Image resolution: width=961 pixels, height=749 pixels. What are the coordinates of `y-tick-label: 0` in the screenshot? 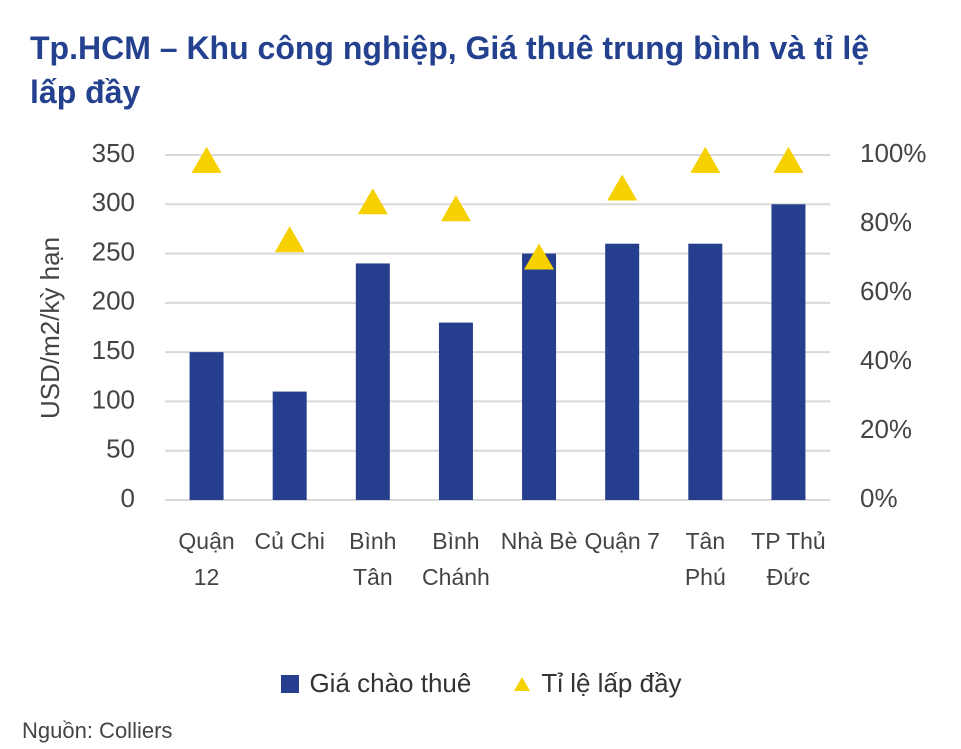 It's located at (128, 498).